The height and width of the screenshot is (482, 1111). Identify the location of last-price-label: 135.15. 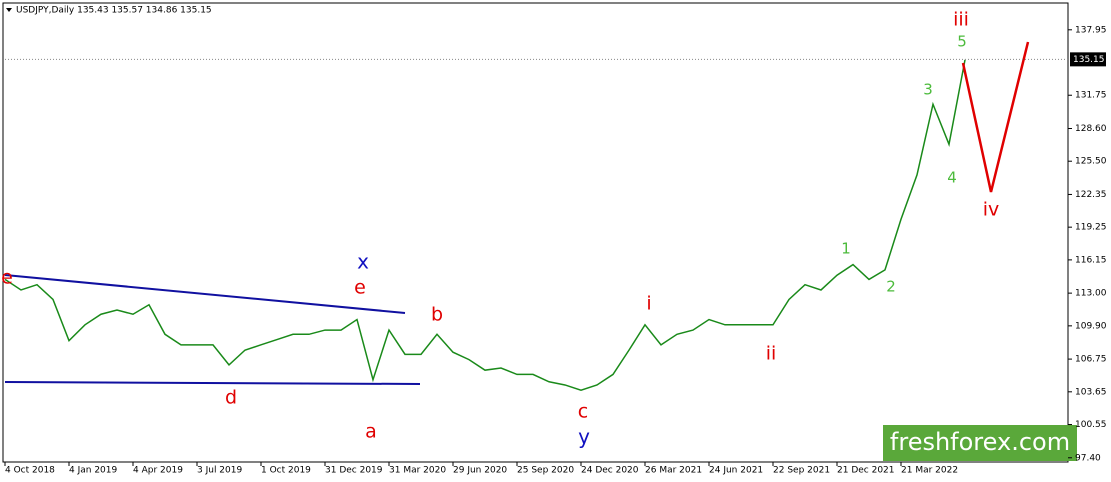
(1089, 60).